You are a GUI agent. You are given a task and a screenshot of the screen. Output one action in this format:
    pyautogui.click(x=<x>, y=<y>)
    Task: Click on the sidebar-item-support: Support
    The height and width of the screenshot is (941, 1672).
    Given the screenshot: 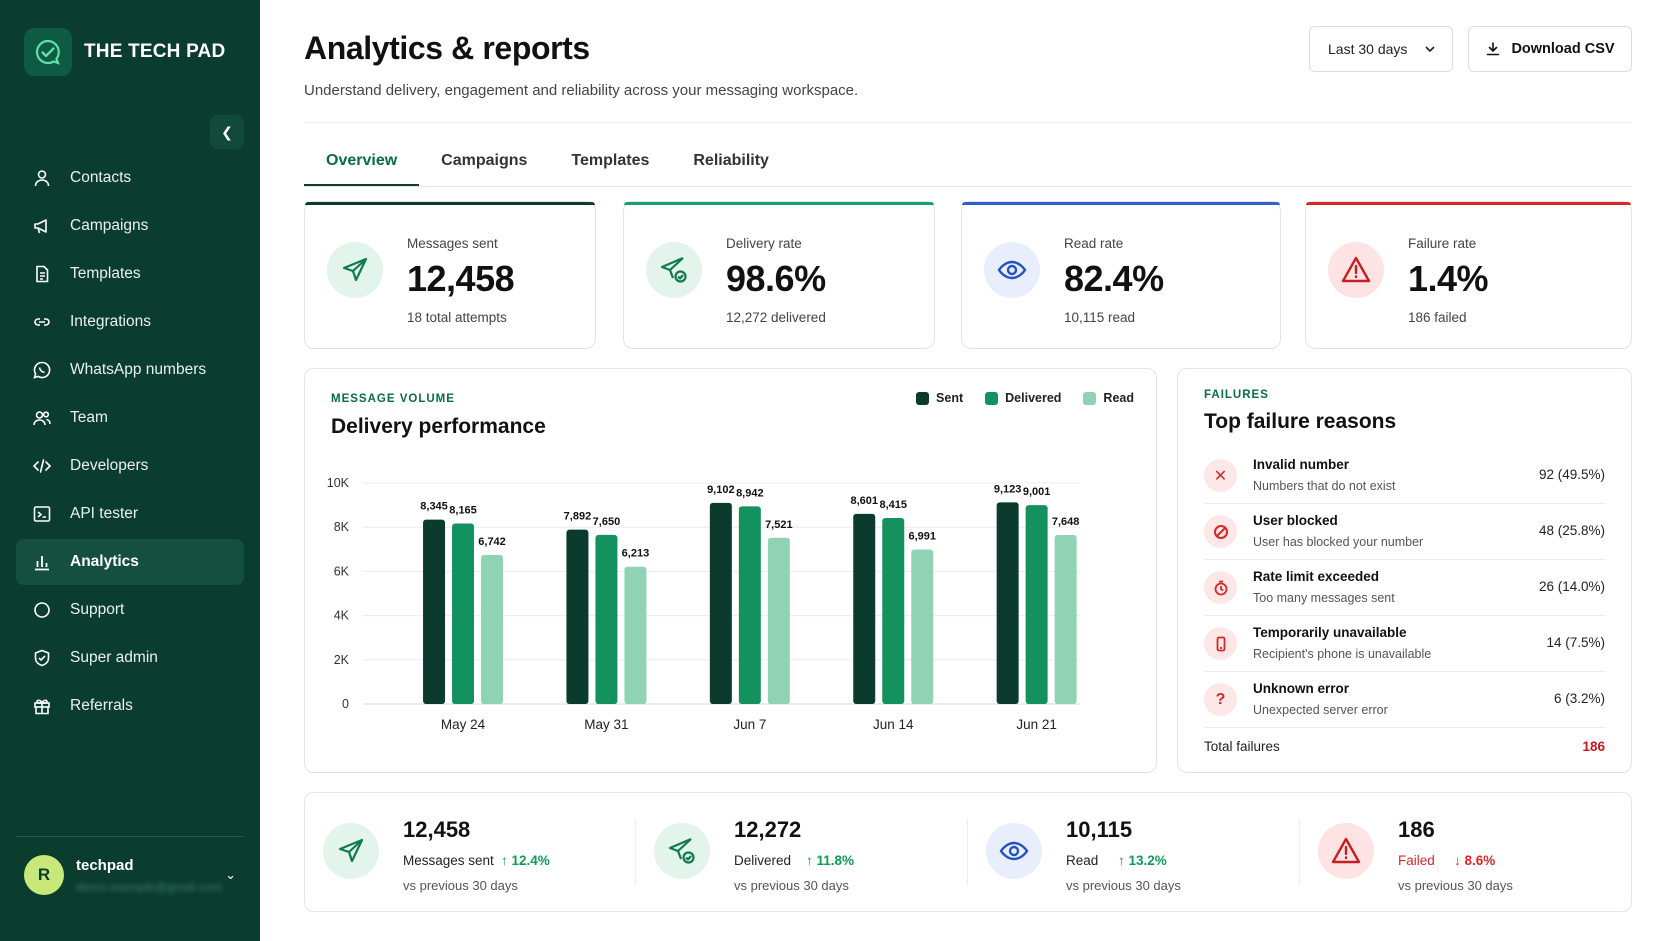 What is the action you would take?
    pyautogui.click(x=130, y=610)
    